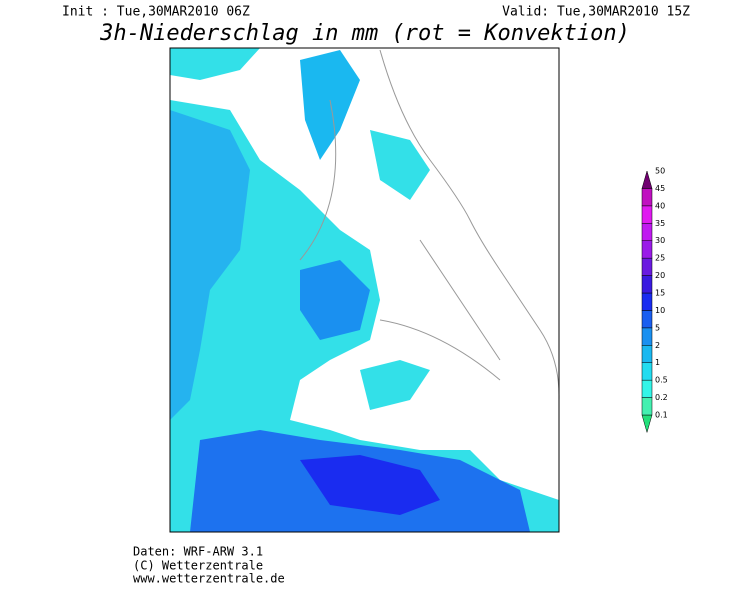  What do you see at coordinates (660, 293) in the screenshot?
I see `colorbar-label: 15` at bounding box center [660, 293].